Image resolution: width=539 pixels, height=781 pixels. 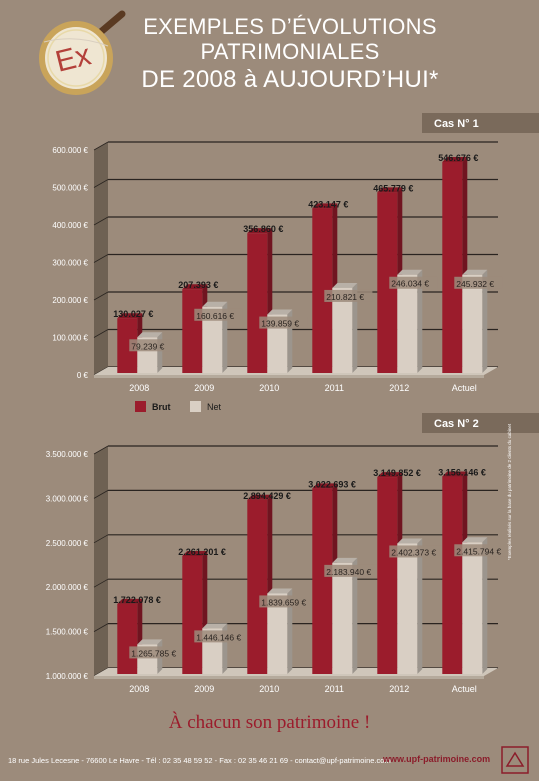 I want to click on x-tick-label: 2012, so click(x=399, y=388).